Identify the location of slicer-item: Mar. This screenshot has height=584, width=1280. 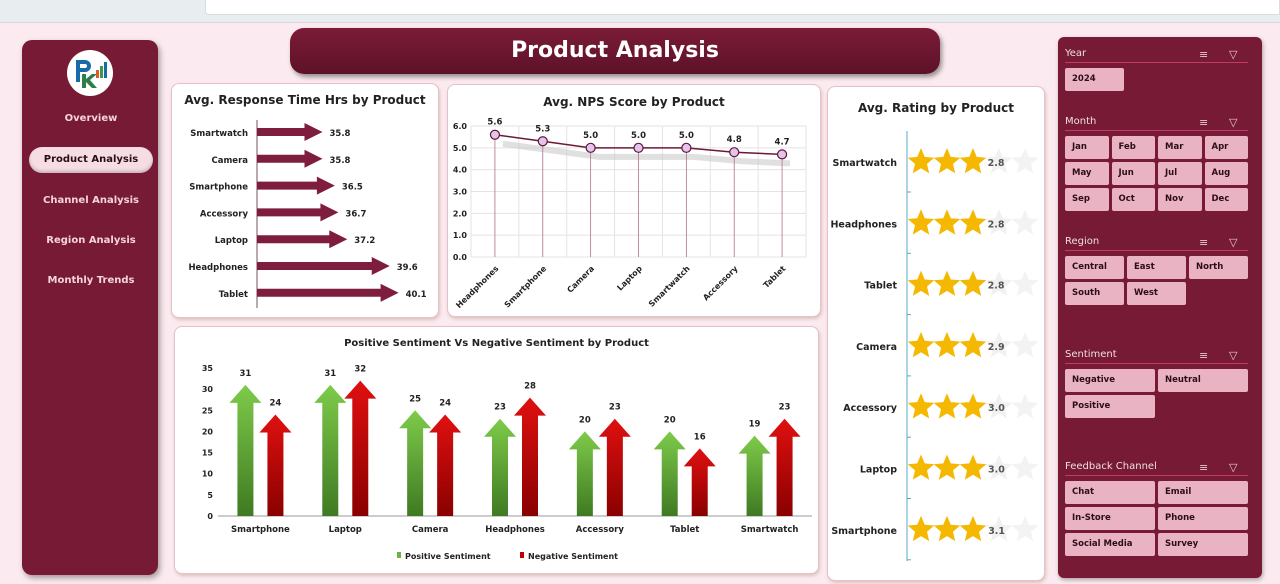
(1180, 147).